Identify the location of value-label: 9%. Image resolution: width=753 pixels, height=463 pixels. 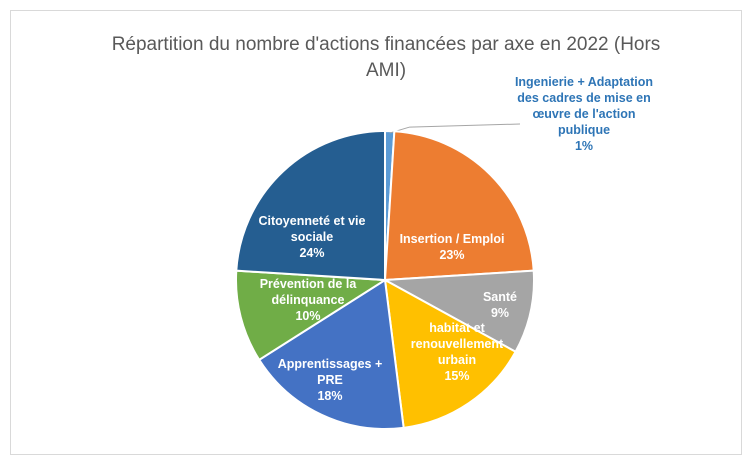
(500, 313).